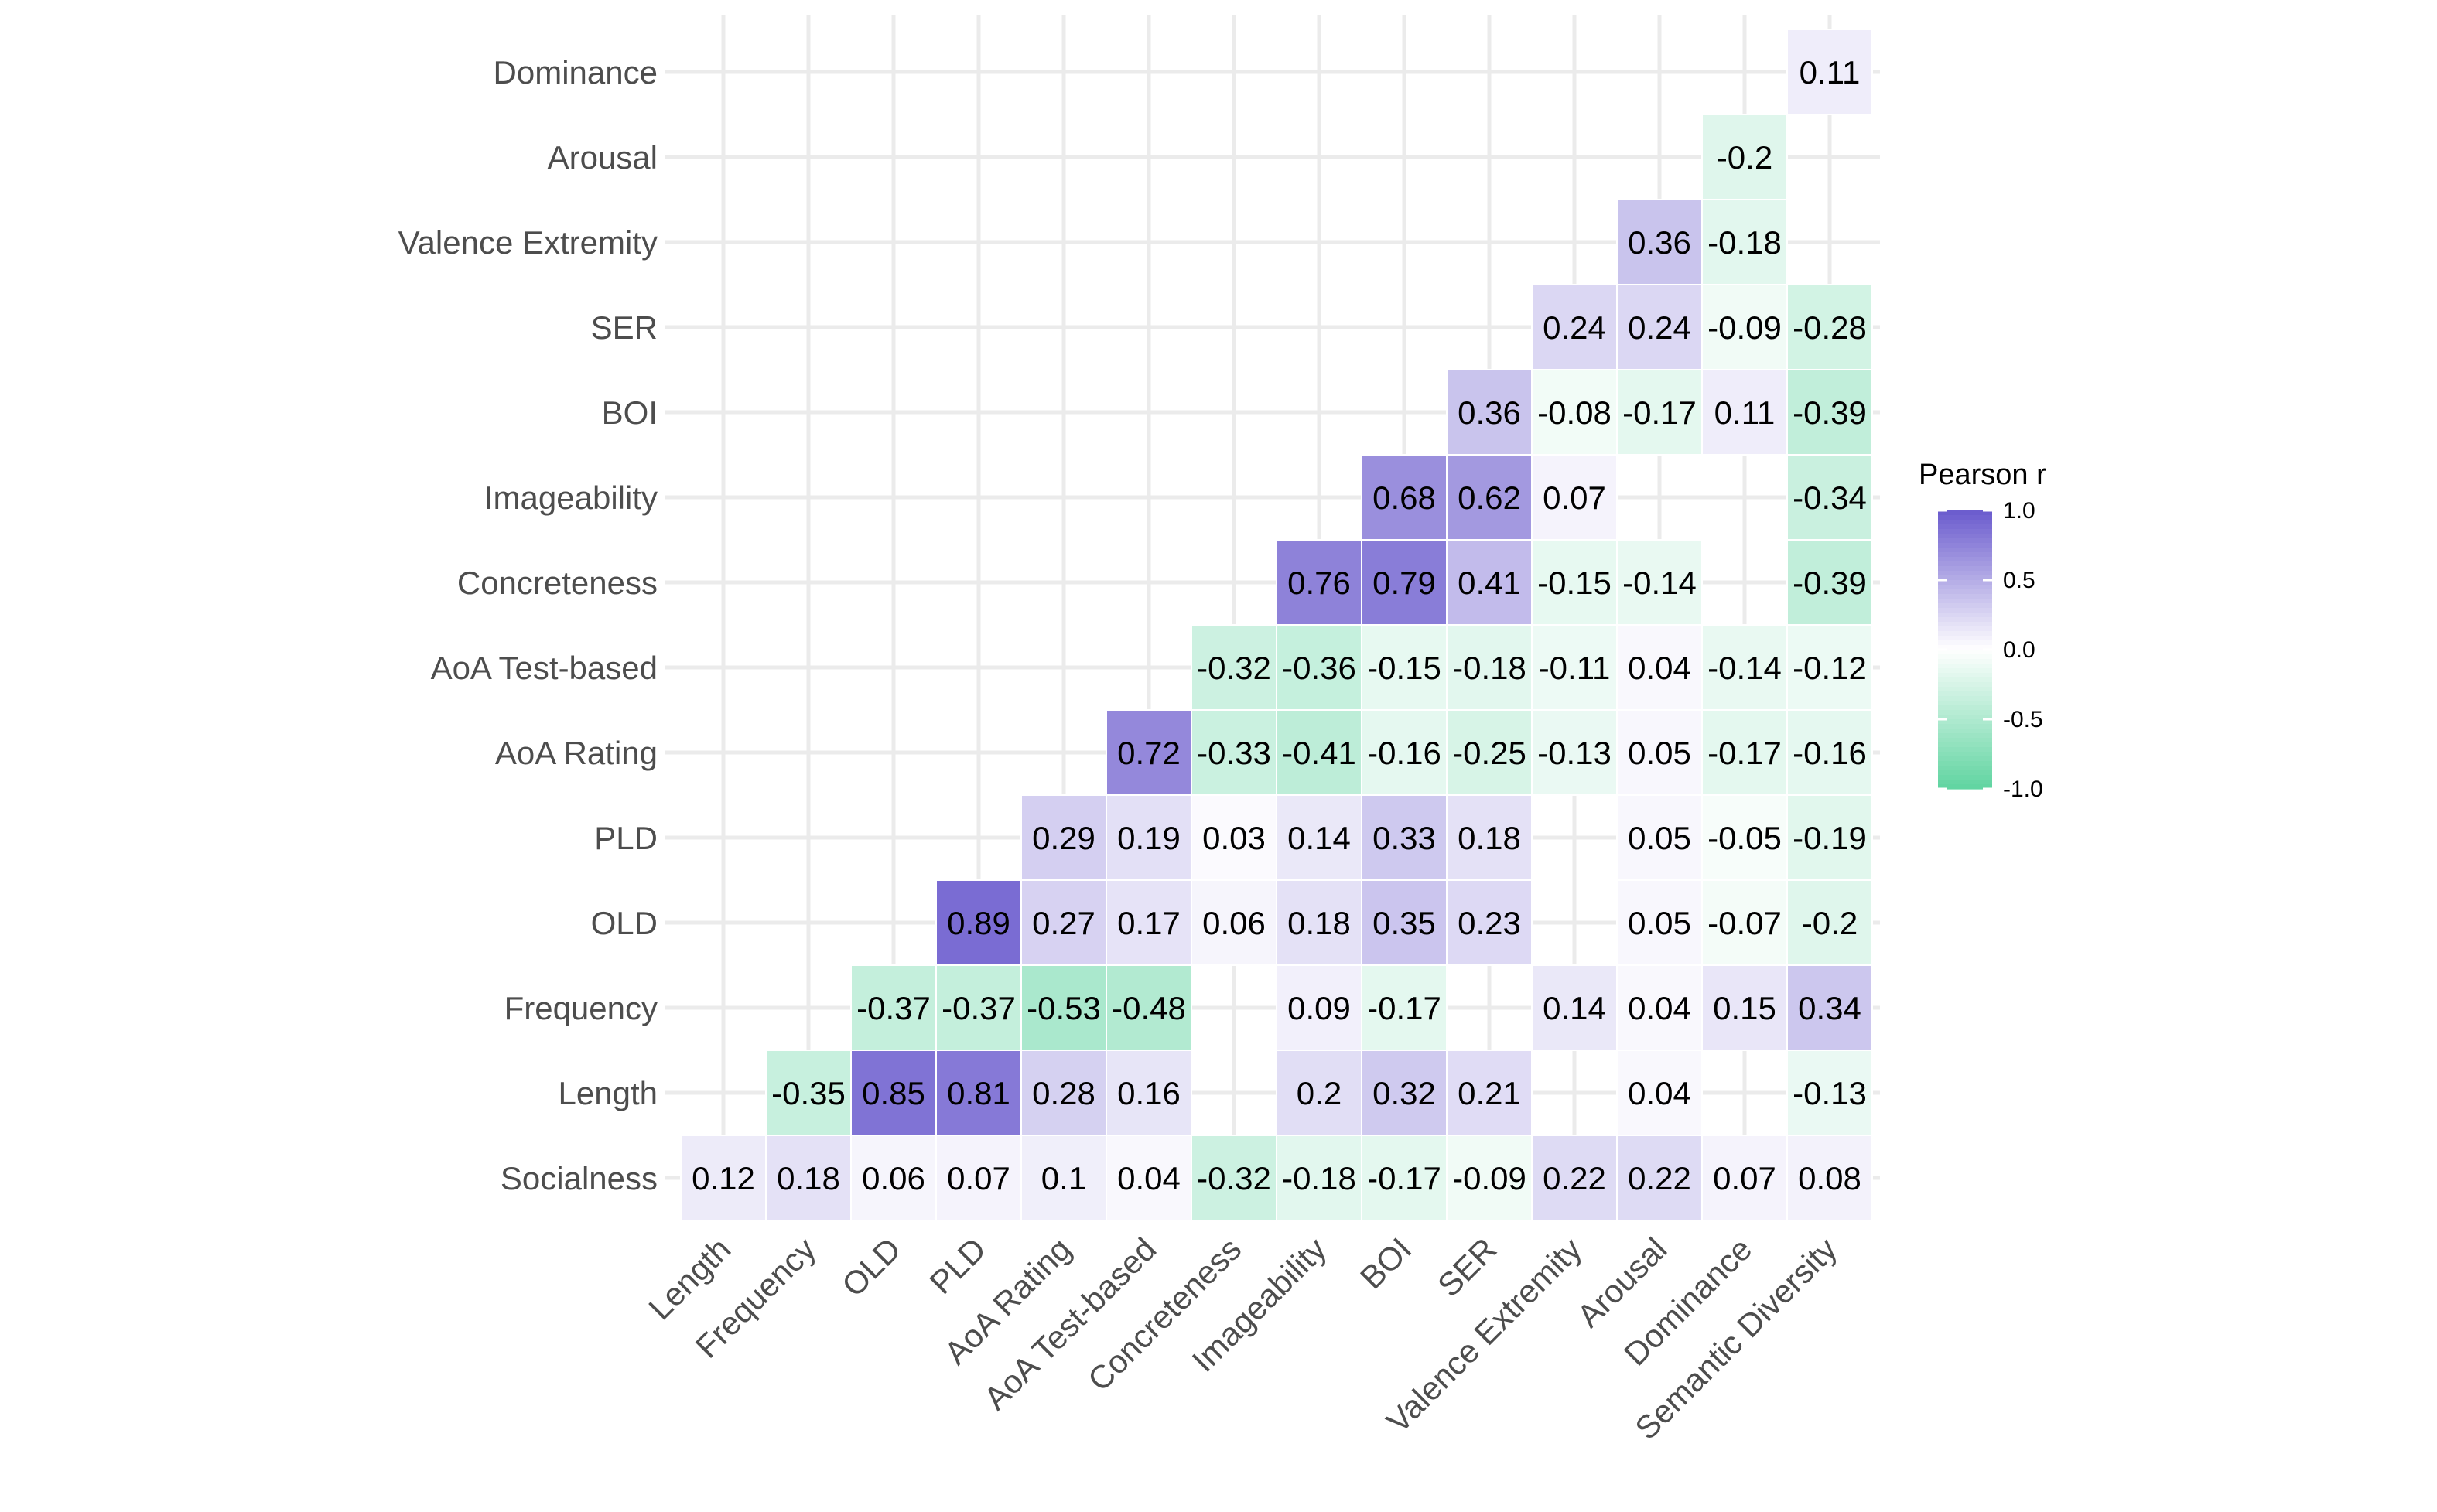  Describe the element at coordinates (957, 1265) in the screenshot. I see `x-tick-label: PLD` at that location.